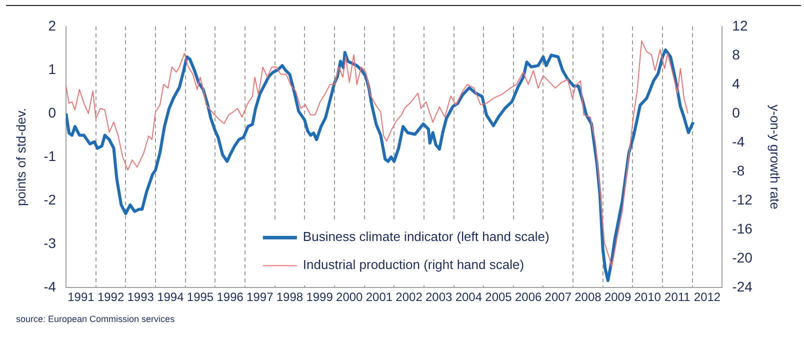  I want to click on y-tick-label: 0, so click(52, 112).